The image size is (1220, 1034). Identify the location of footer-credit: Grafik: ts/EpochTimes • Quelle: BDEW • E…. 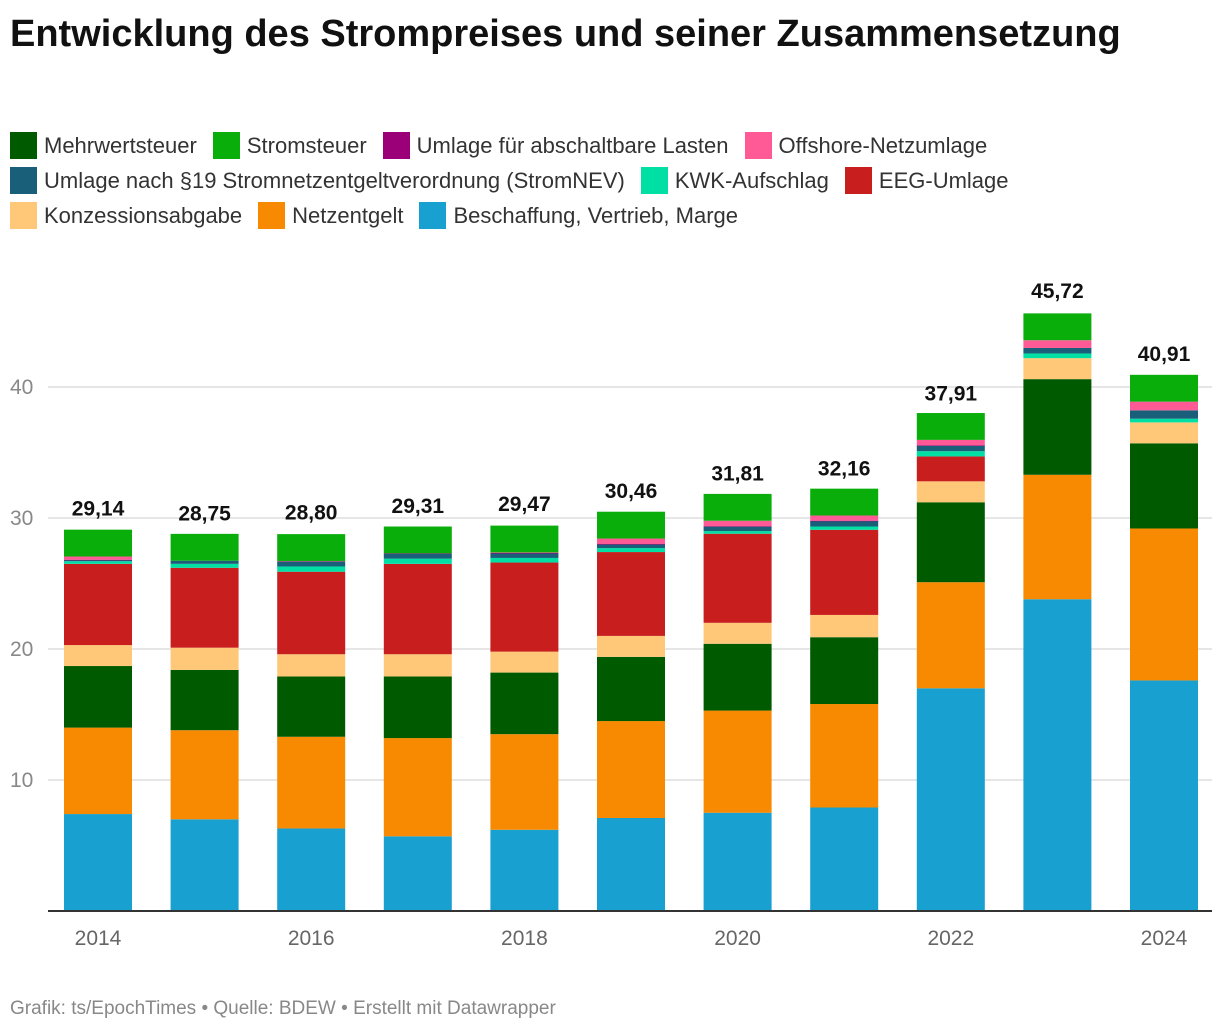
(283, 1008).